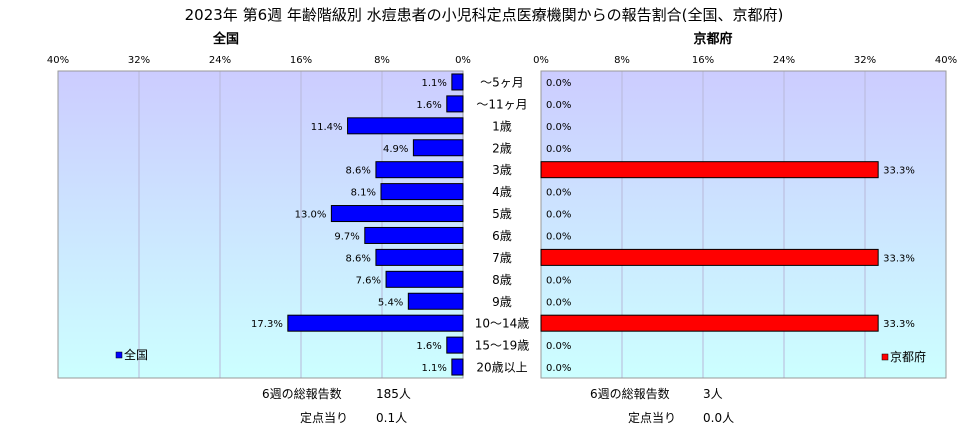 This screenshot has width=968, height=433. What do you see at coordinates (225, 39) in the screenshot?
I see `left-panel-title: 全国` at bounding box center [225, 39].